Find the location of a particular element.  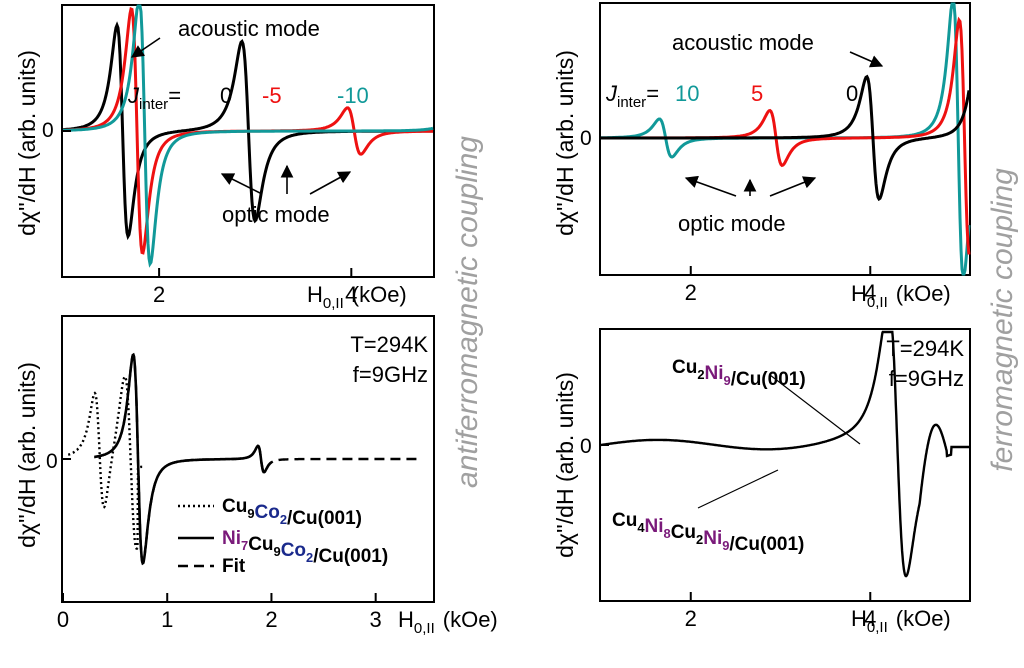

legend-label: Ni7Cu9Co2/Cu(001) is located at coordinates (305, 547).